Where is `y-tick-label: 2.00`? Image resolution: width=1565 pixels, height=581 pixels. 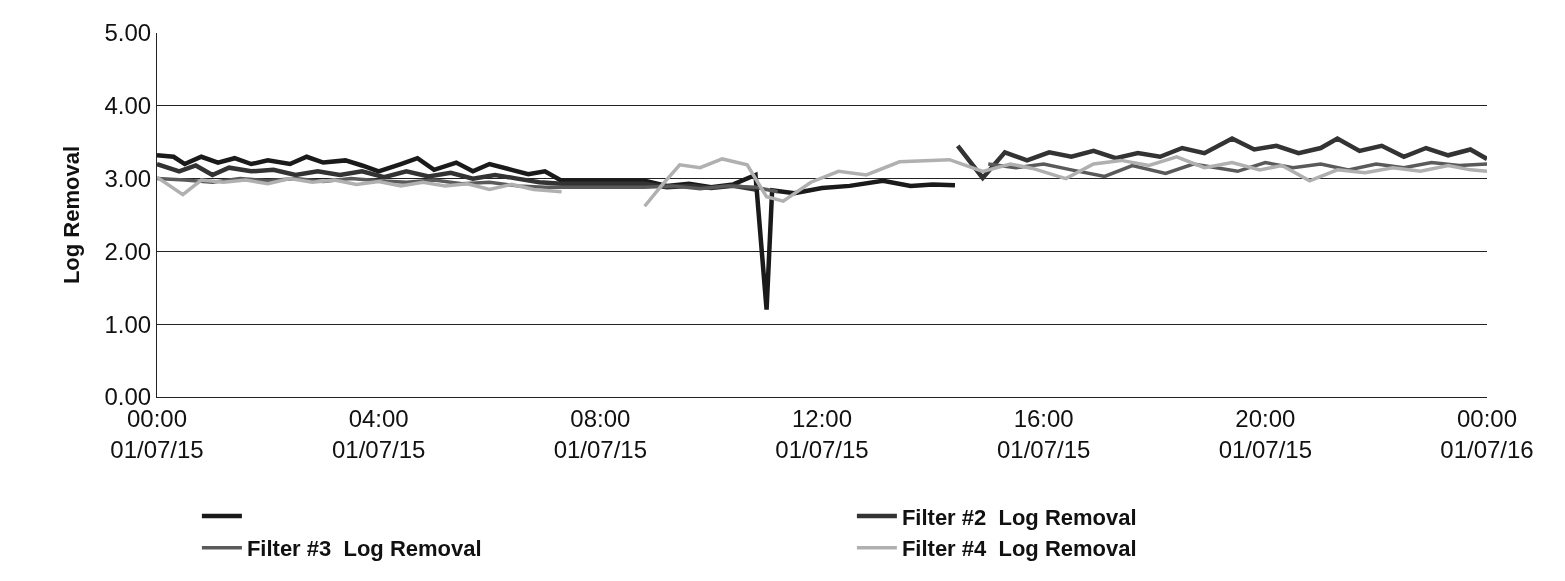 y-tick-label: 2.00 is located at coordinates (128, 251).